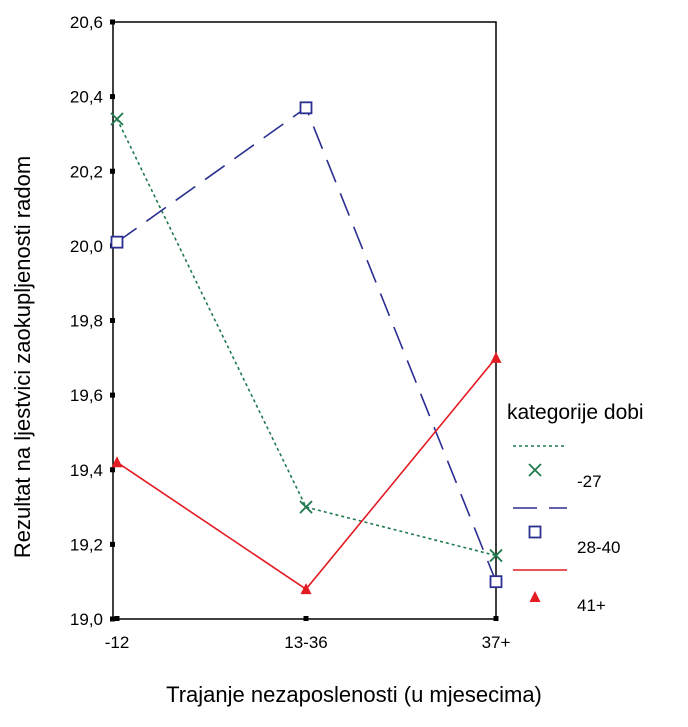  What do you see at coordinates (117, 642) in the screenshot?
I see `x-tick-label: -12` at bounding box center [117, 642].